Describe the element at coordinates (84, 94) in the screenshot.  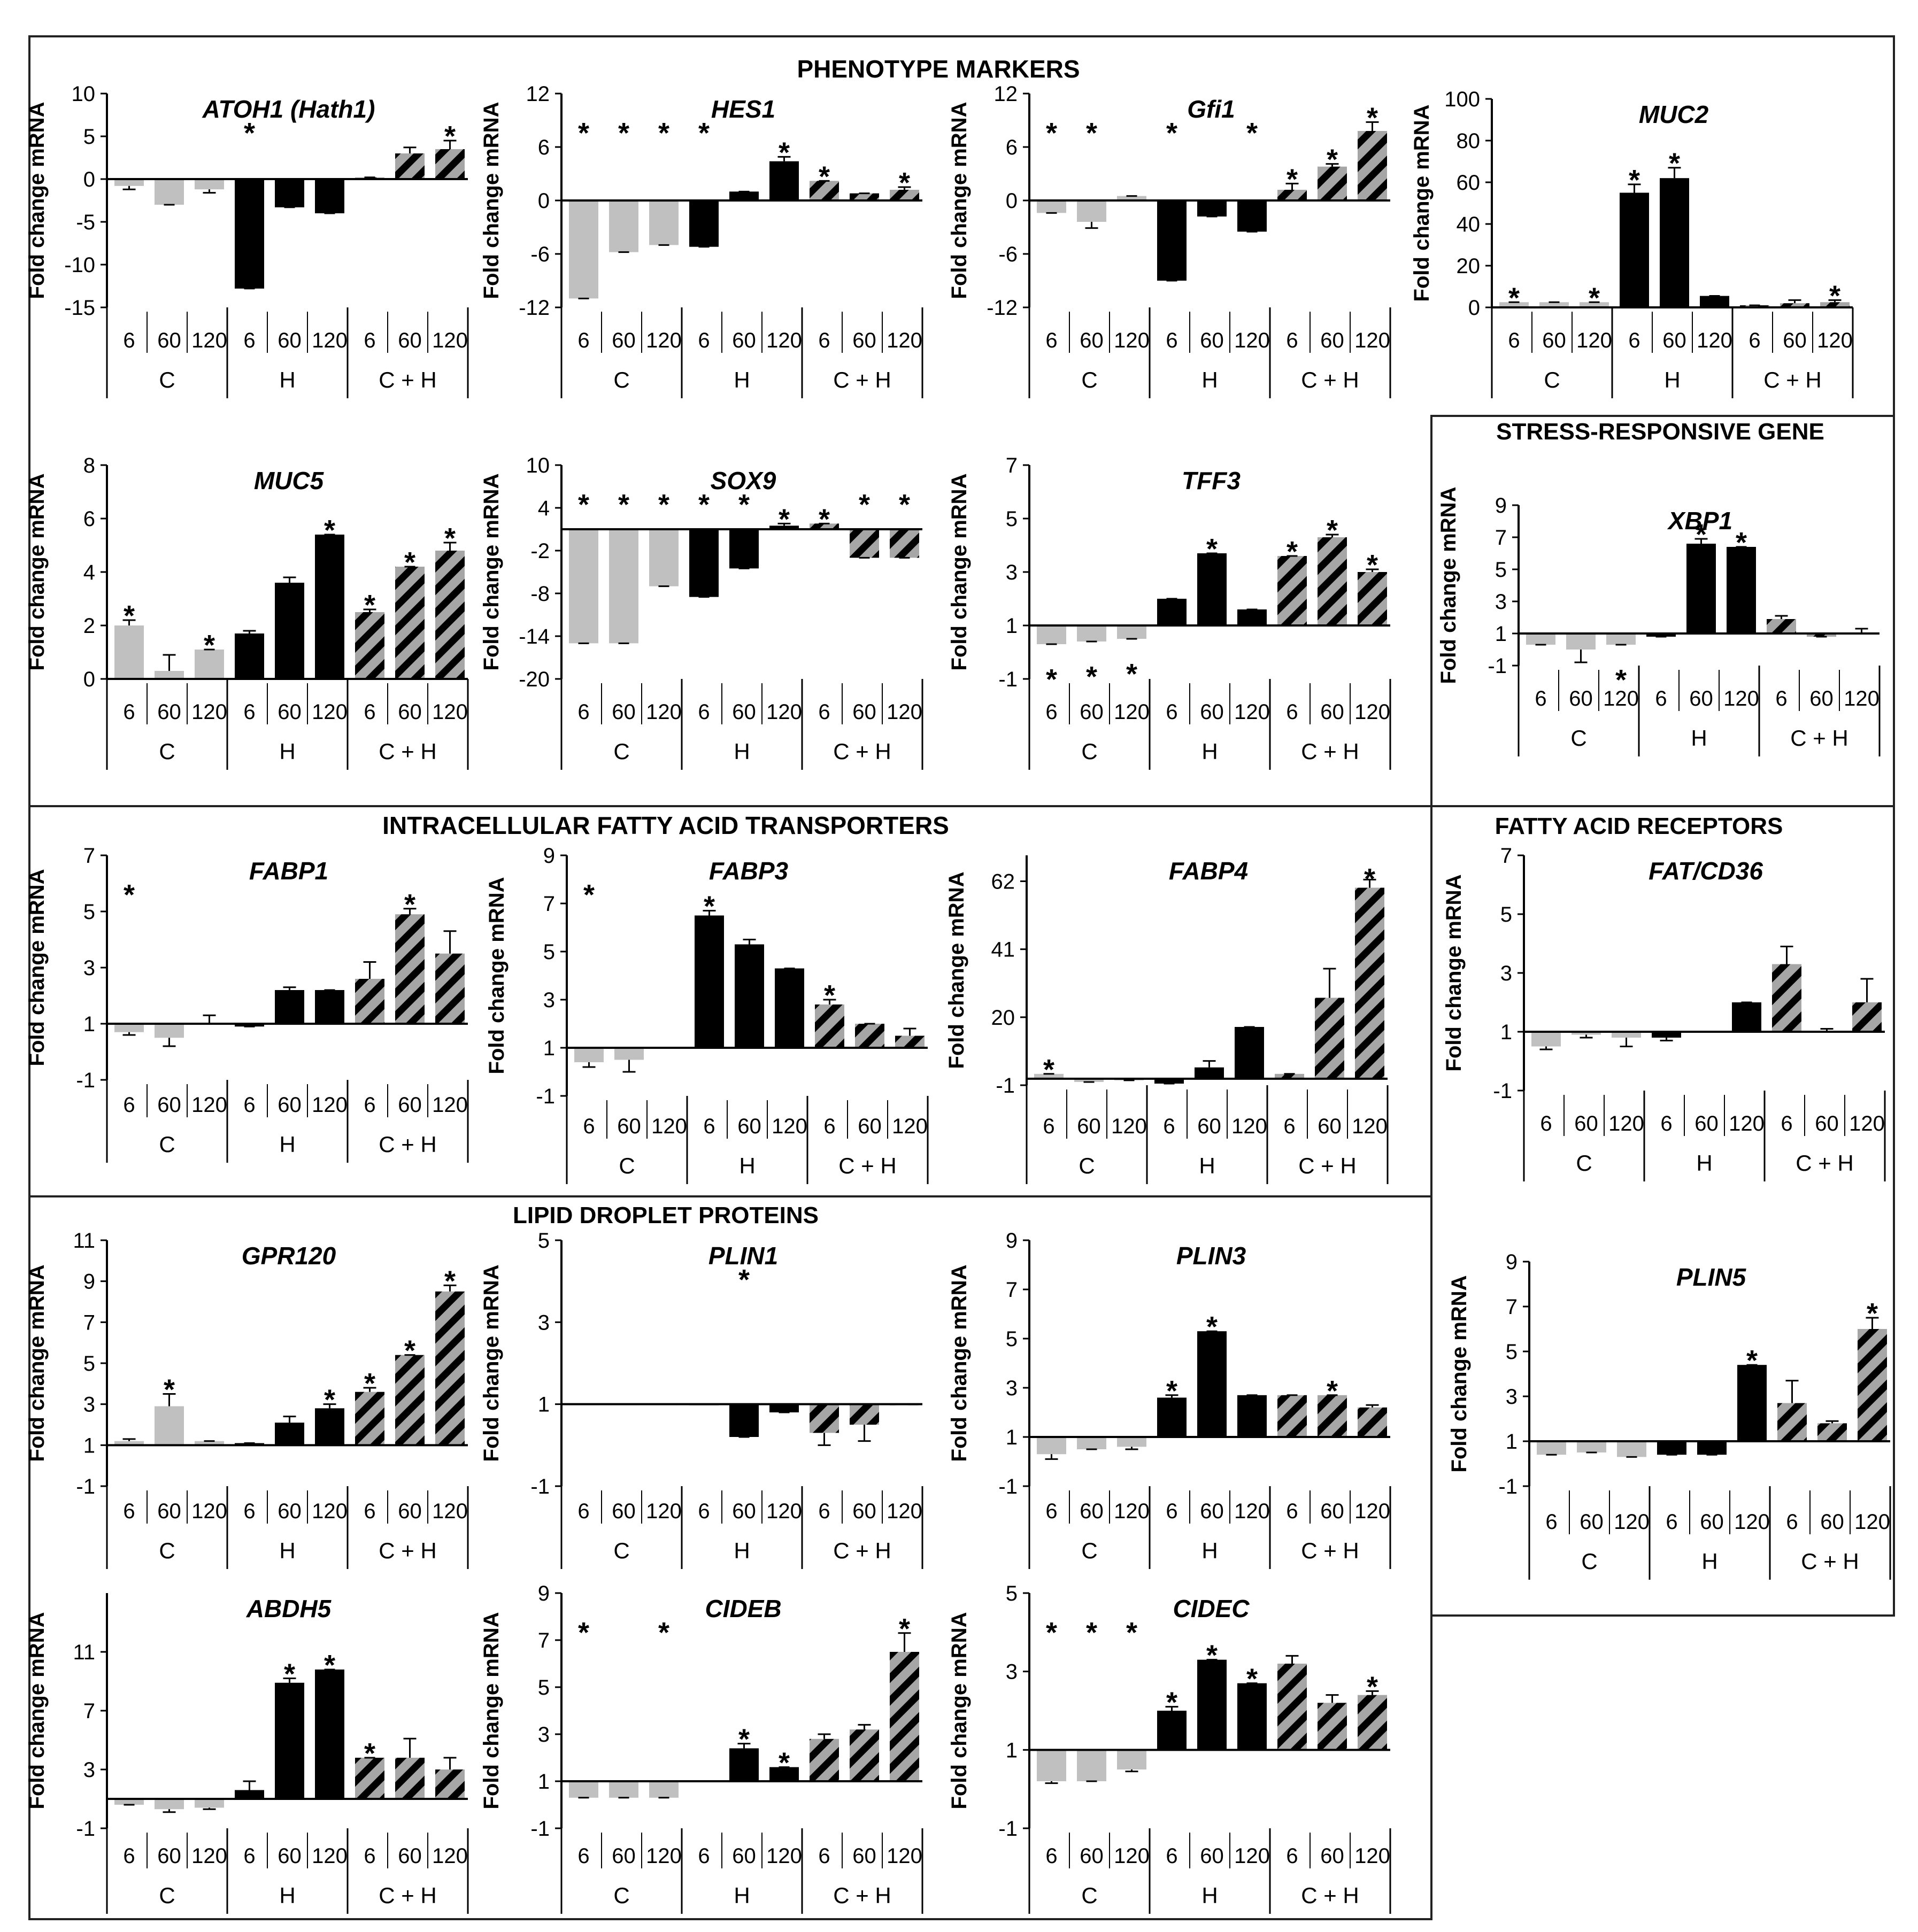
I see `y-tick-label: 10` at that location.